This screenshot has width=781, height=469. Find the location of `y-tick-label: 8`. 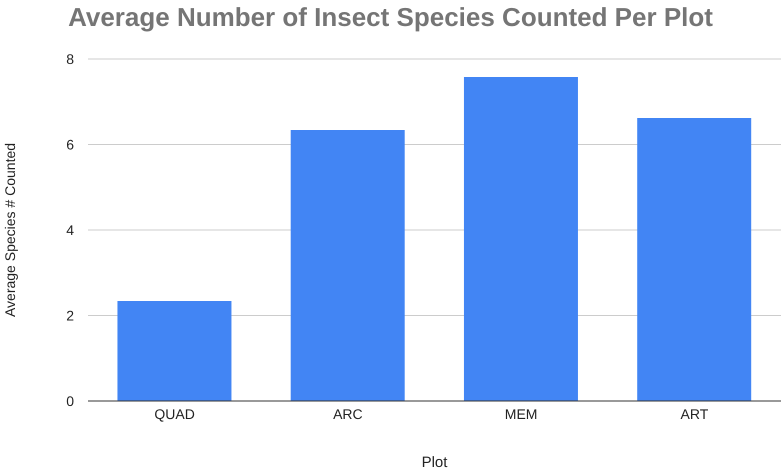

y-tick-label: 8 is located at coordinates (70, 58).